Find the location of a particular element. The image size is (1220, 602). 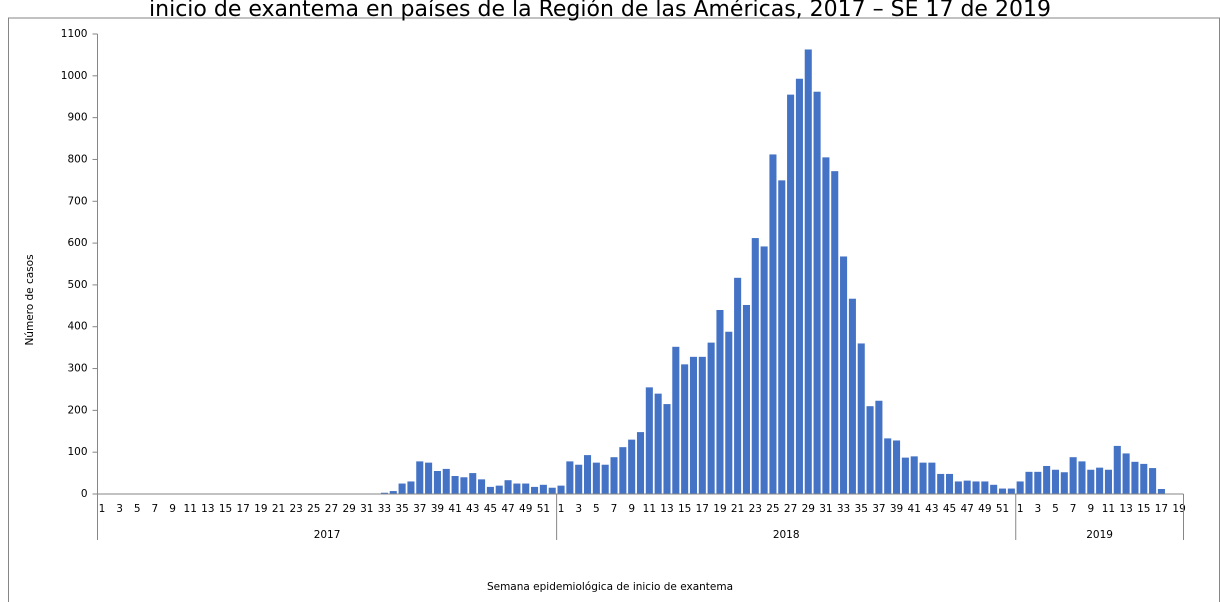

x-tick-label: 17 is located at coordinates (1161, 509).